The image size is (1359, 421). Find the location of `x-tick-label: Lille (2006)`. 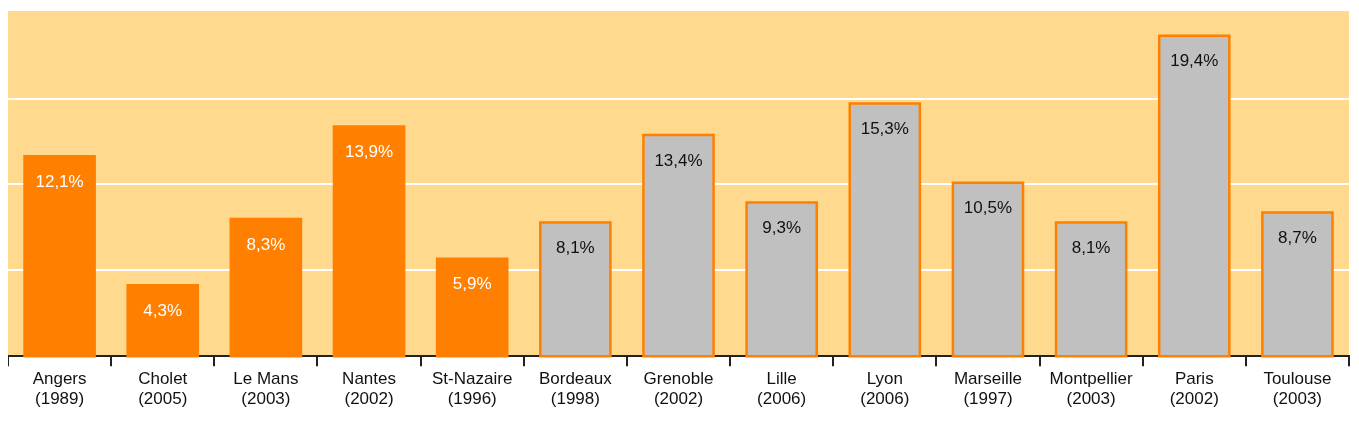

x-tick-label: Lille (2006) is located at coordinates (782, 389).